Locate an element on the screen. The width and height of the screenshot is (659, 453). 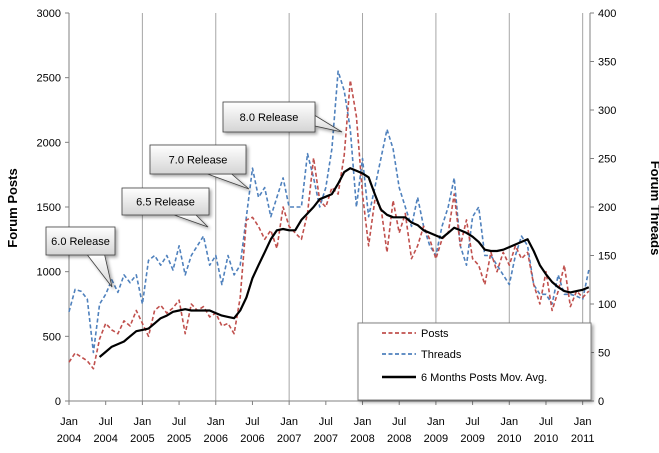
x-tick-label-year-0: 2004 is located at coordinates (69, 439).